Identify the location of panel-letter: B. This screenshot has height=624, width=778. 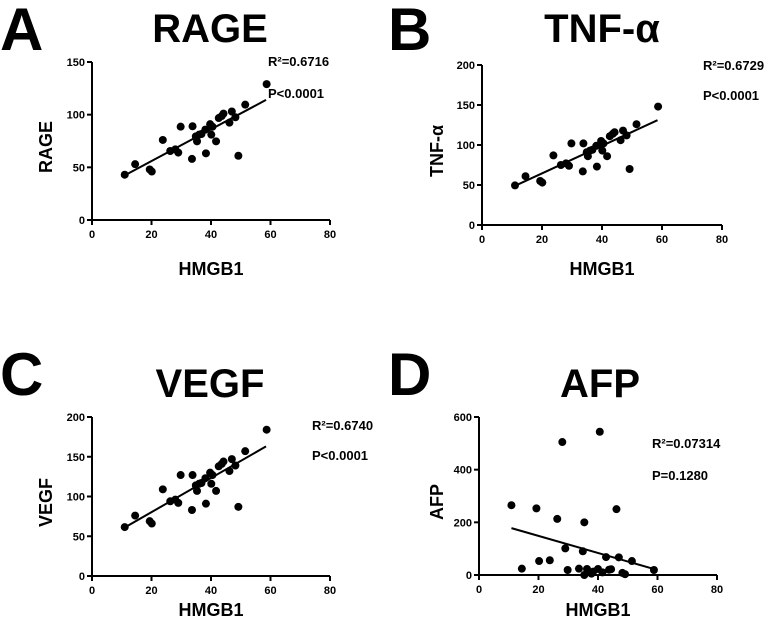
(409, 31).